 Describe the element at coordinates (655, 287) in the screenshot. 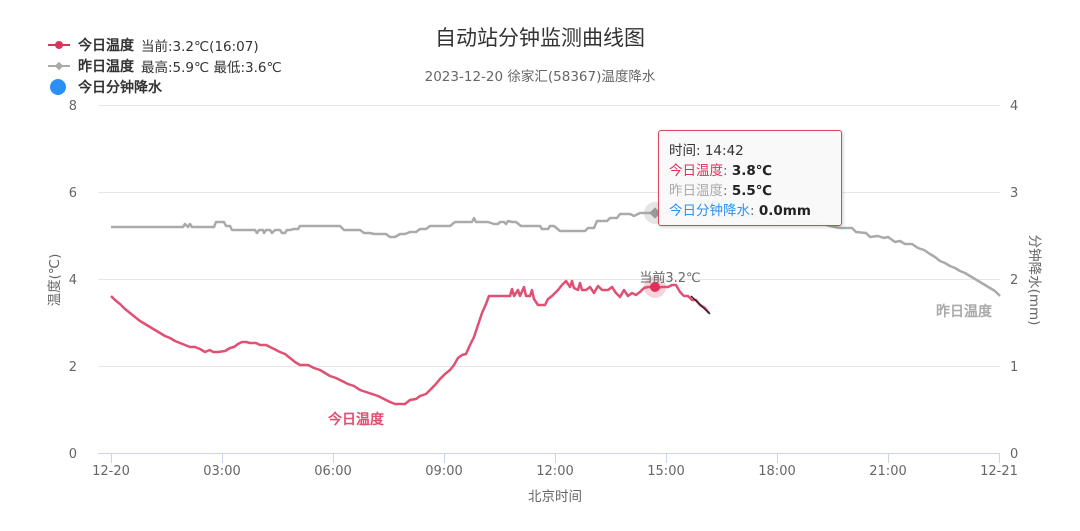

I see `hover-marker-today` at that location.